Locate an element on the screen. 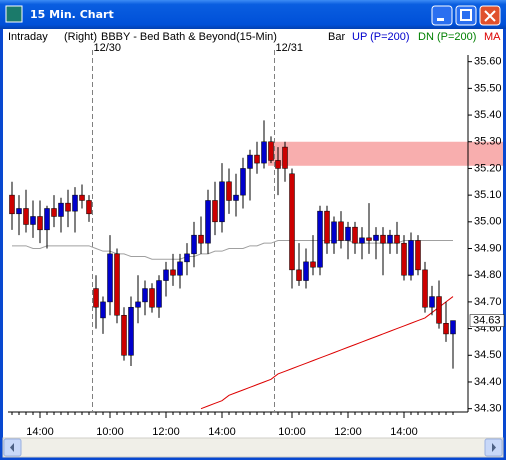 Image resolution: width=506 pixels, height=460 pixels. y-tick-label: 35.30 is located at coordinates (488, 142).